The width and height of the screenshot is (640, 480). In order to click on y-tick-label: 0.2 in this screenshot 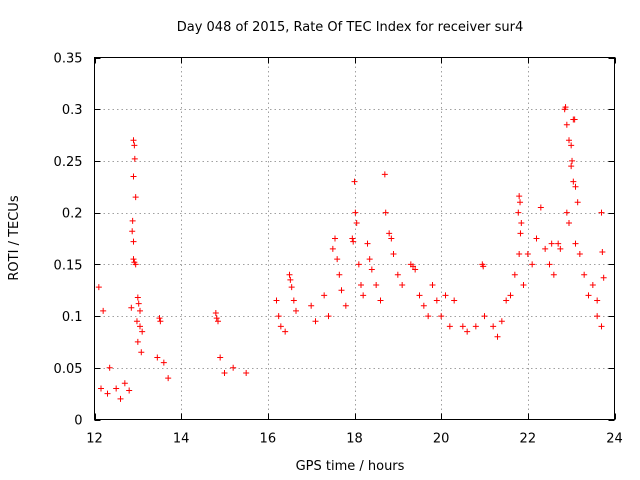, I will do `click(72, 214)`.